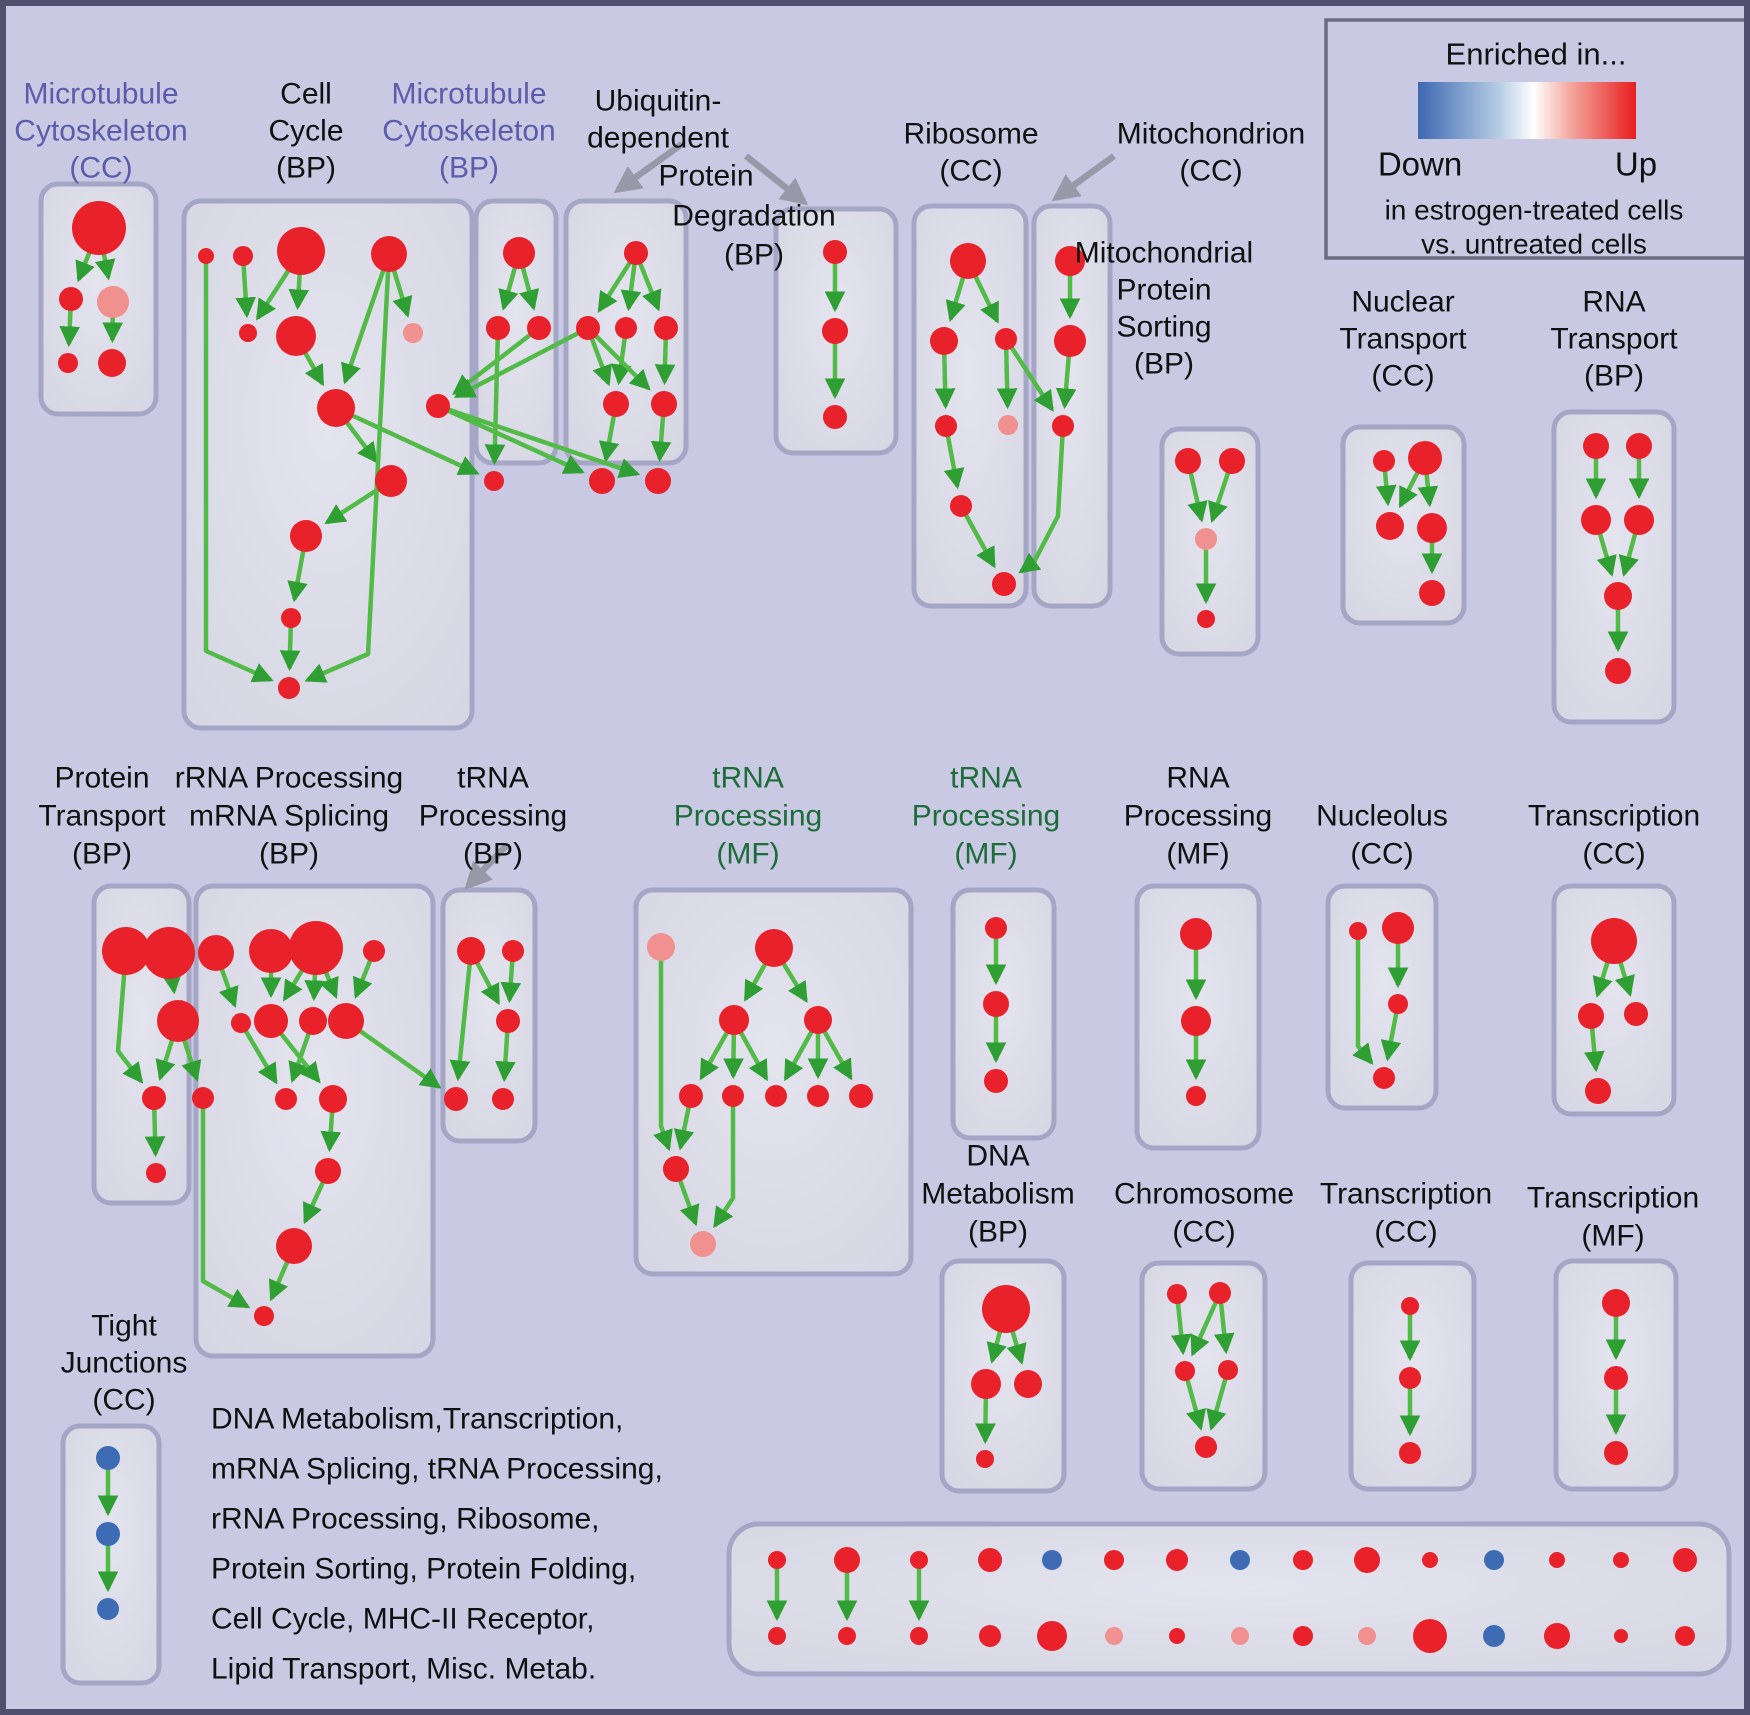  What do you see at coordinates (1534, 210) in the screenshot?
I see `legend-subtitle-line: in estrogen-treated cells` at bounding box center [1534, 210].